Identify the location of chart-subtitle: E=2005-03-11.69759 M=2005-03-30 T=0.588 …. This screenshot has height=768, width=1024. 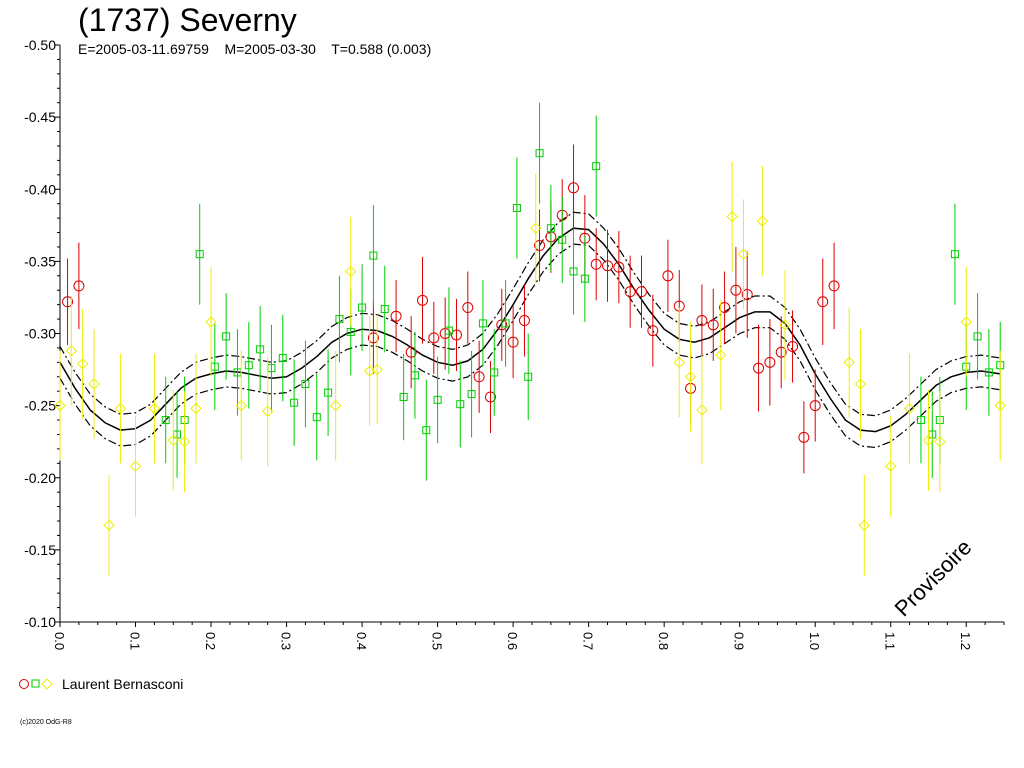
(255, 49).